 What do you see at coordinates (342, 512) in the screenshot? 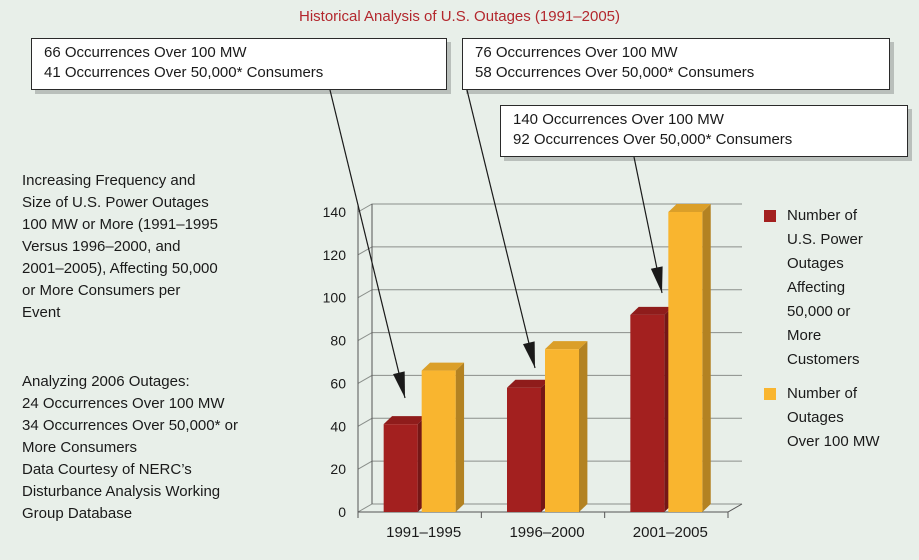
I see `y-tick-label: 0` at bounding box center [342, 512].